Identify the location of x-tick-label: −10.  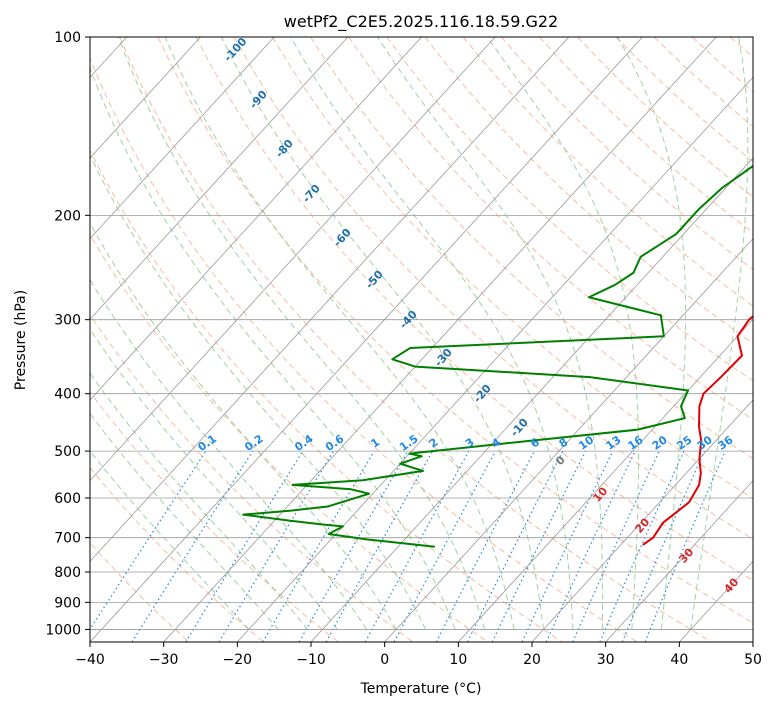
(311, 660).